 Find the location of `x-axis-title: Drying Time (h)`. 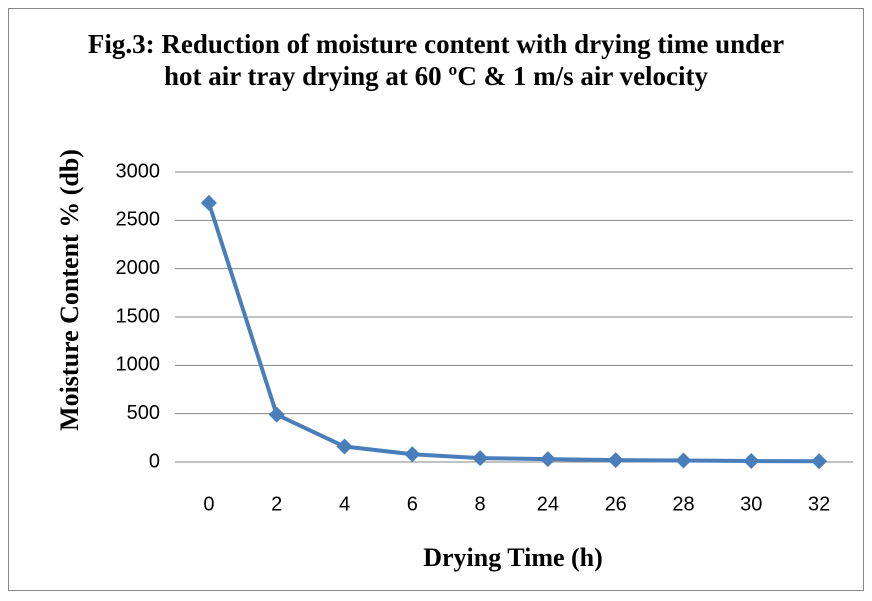

x-axis-title: Drying Time (h) is located at coordinates (513, 557).